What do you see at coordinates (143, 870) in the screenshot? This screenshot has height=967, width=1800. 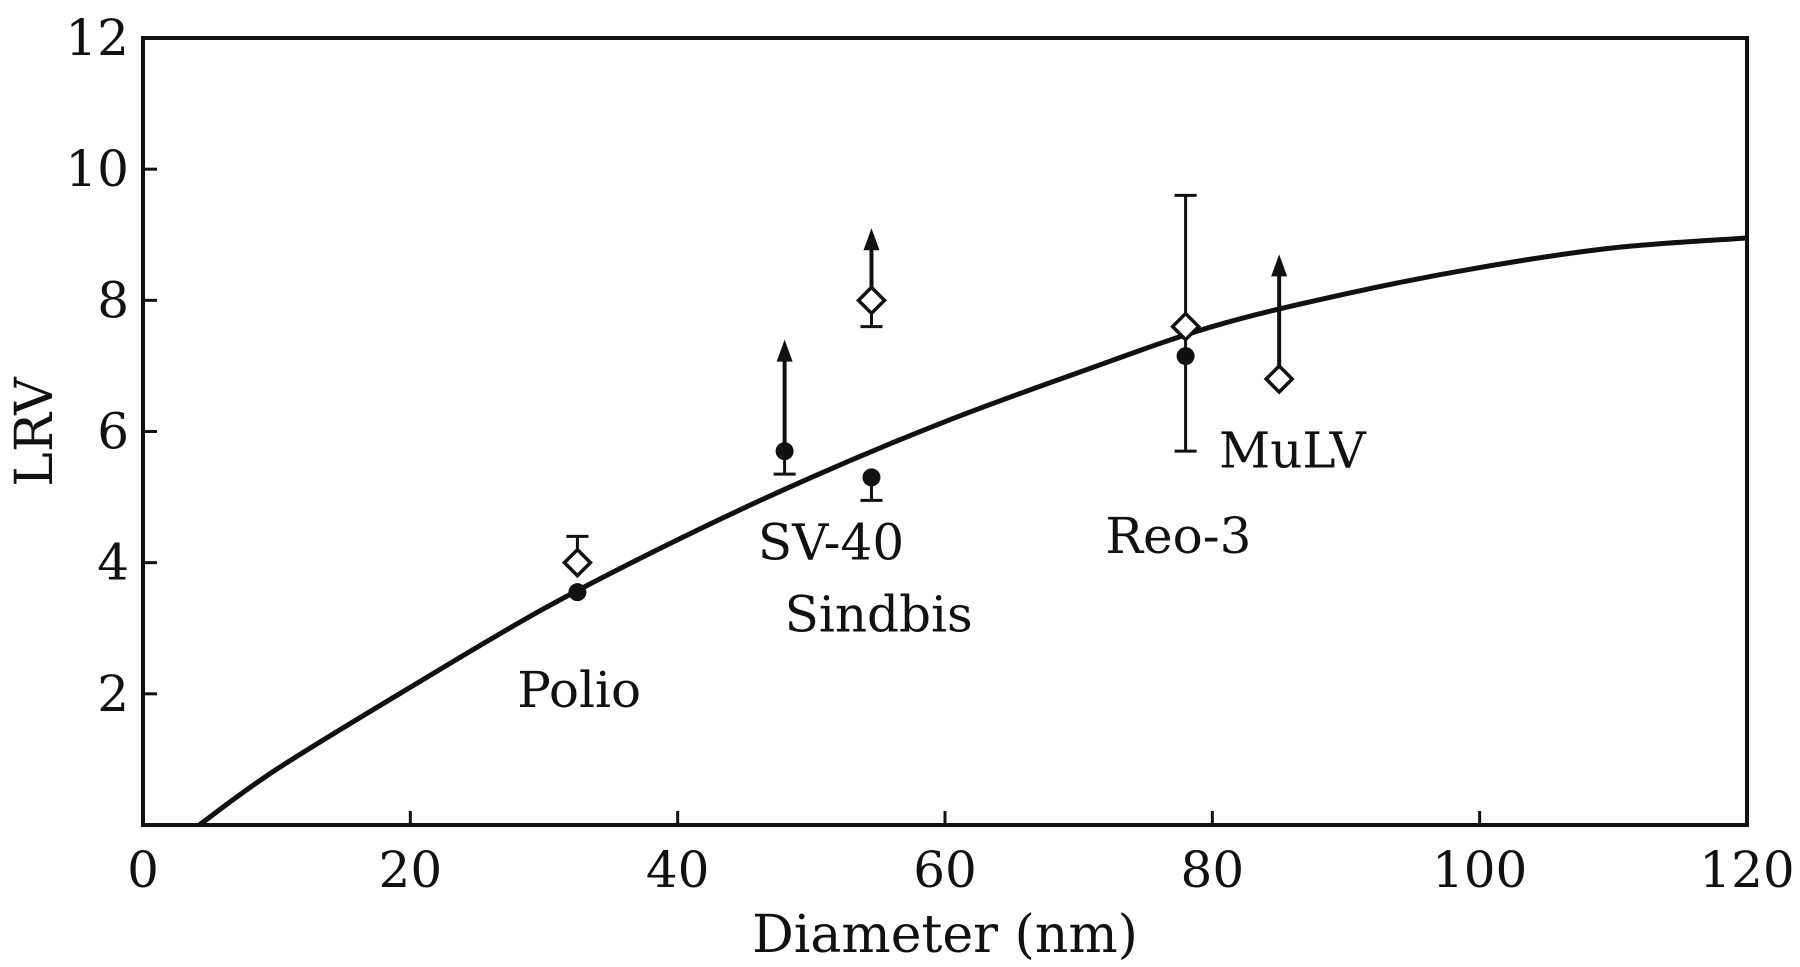 I see `x-tick-label: 0` at bounding box center [143, 870].